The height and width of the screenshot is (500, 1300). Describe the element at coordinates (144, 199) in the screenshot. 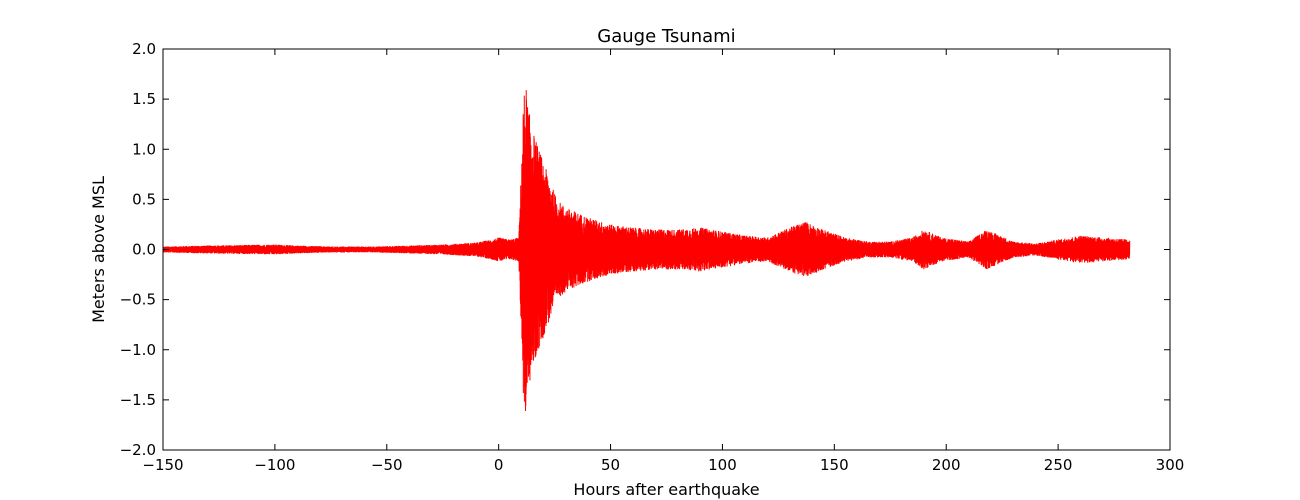

I see `y-tick-label: 0.5` at that location.